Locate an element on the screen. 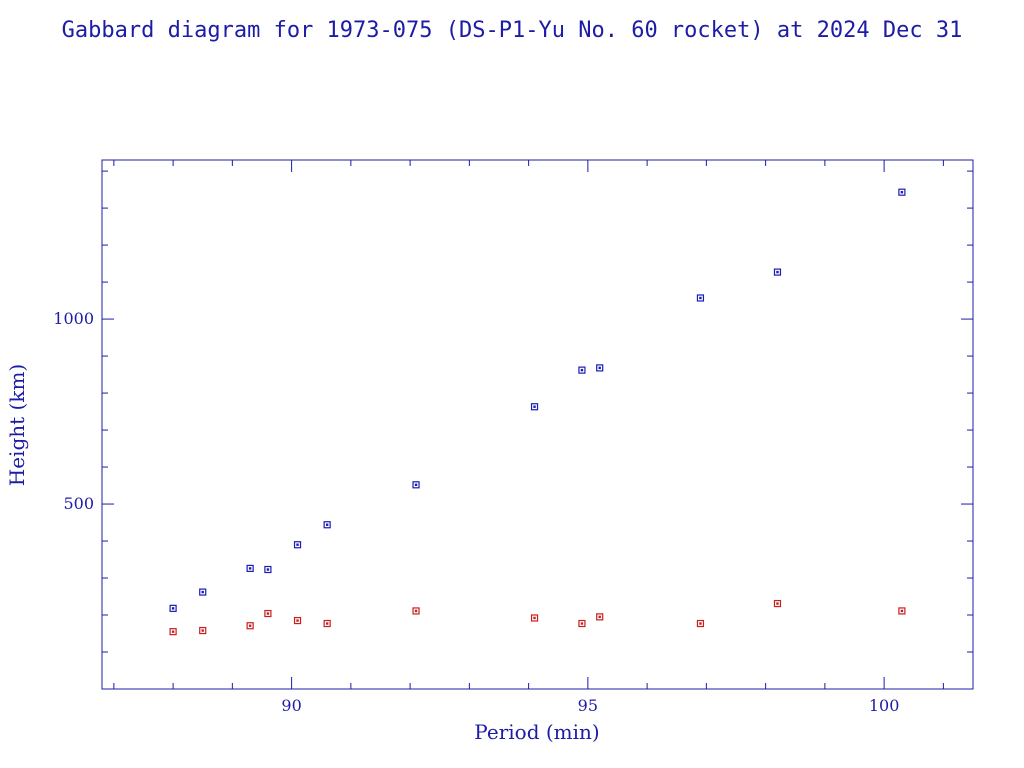 This screenshot has width=1024, height=768. y-tick-label: 1000 is located at coordinates (73, 318).